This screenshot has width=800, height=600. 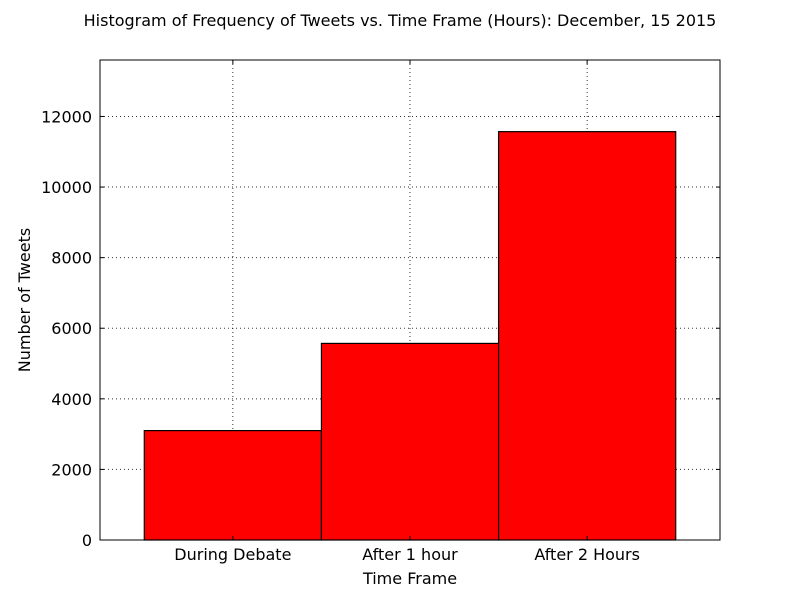 I want to click on y-tick-label: 10000, so click(x=66, y=187).